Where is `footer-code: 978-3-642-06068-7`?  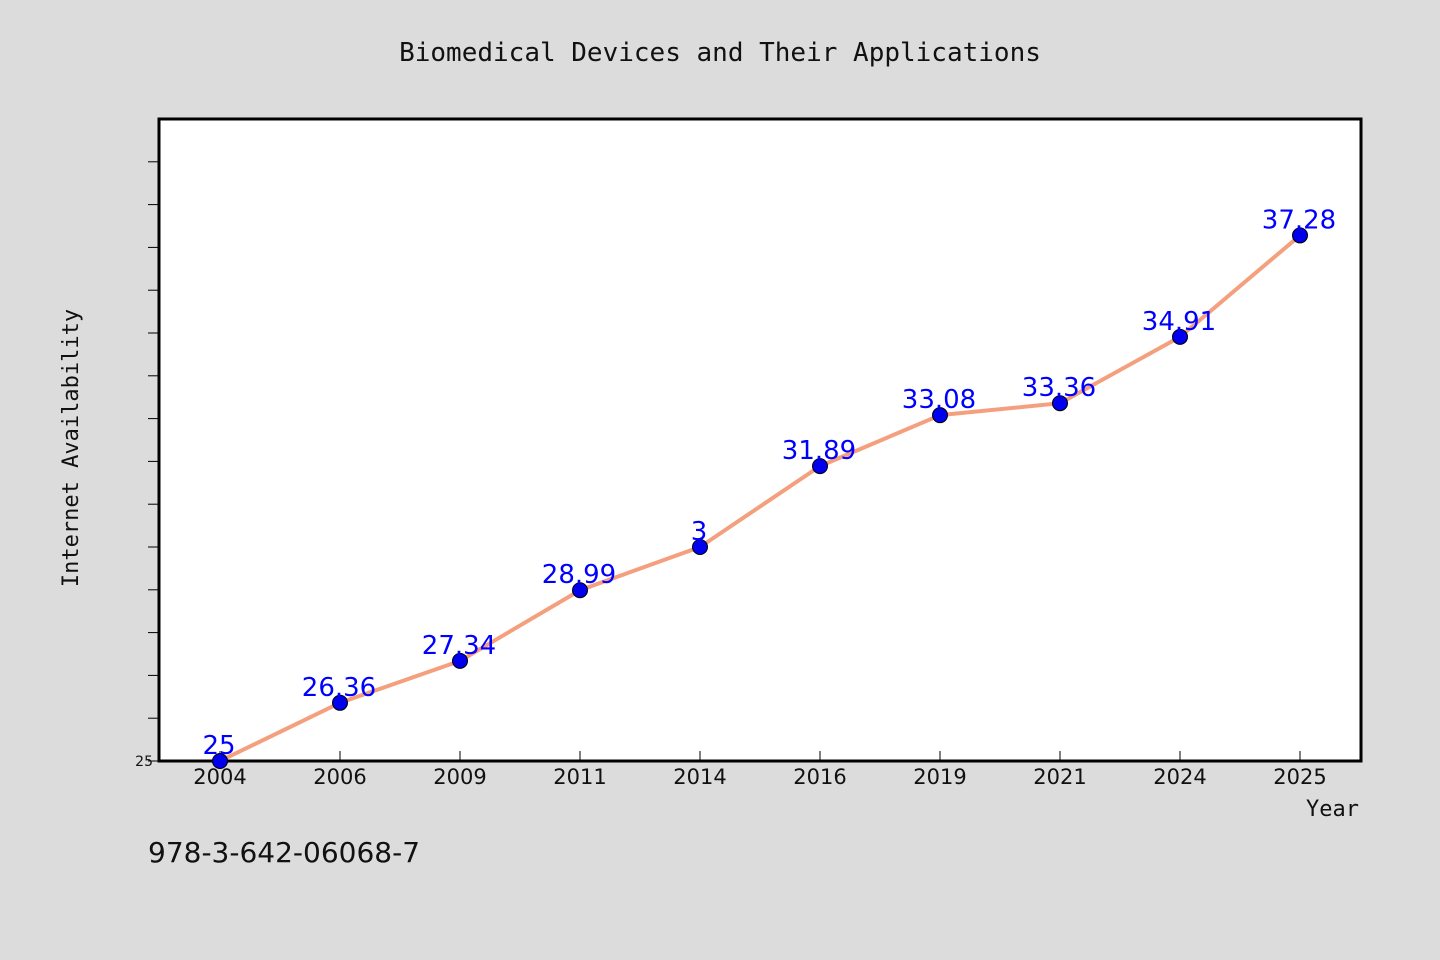 footer-code: 978-3-642-06068-7 is located at coordinates (284, 852).